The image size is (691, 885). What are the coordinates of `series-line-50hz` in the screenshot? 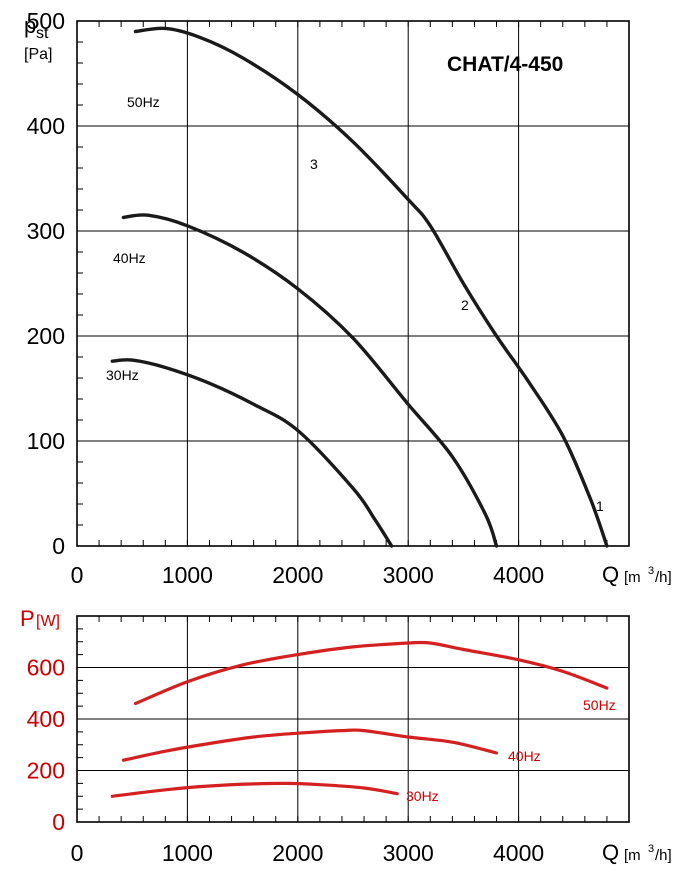 It's located at (371, 673).